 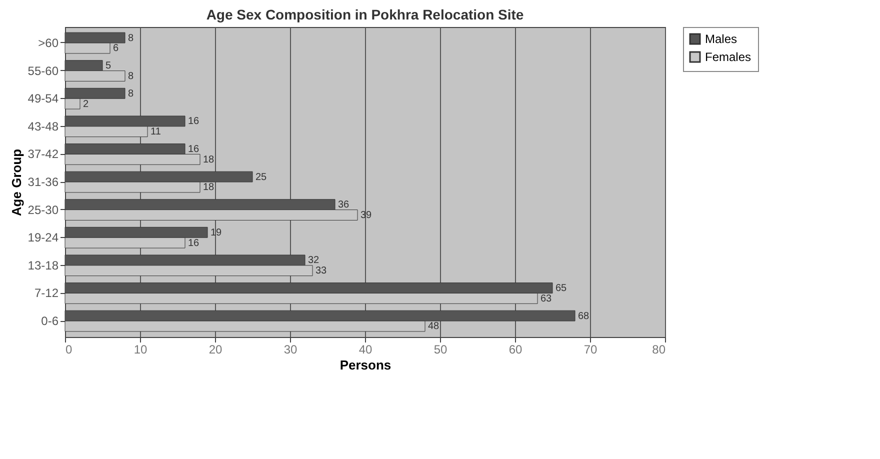 What do you see at coordinates (141, 349) in the screenshot?
I see `x-tick-label: 10` at bounding box center [141, 349].